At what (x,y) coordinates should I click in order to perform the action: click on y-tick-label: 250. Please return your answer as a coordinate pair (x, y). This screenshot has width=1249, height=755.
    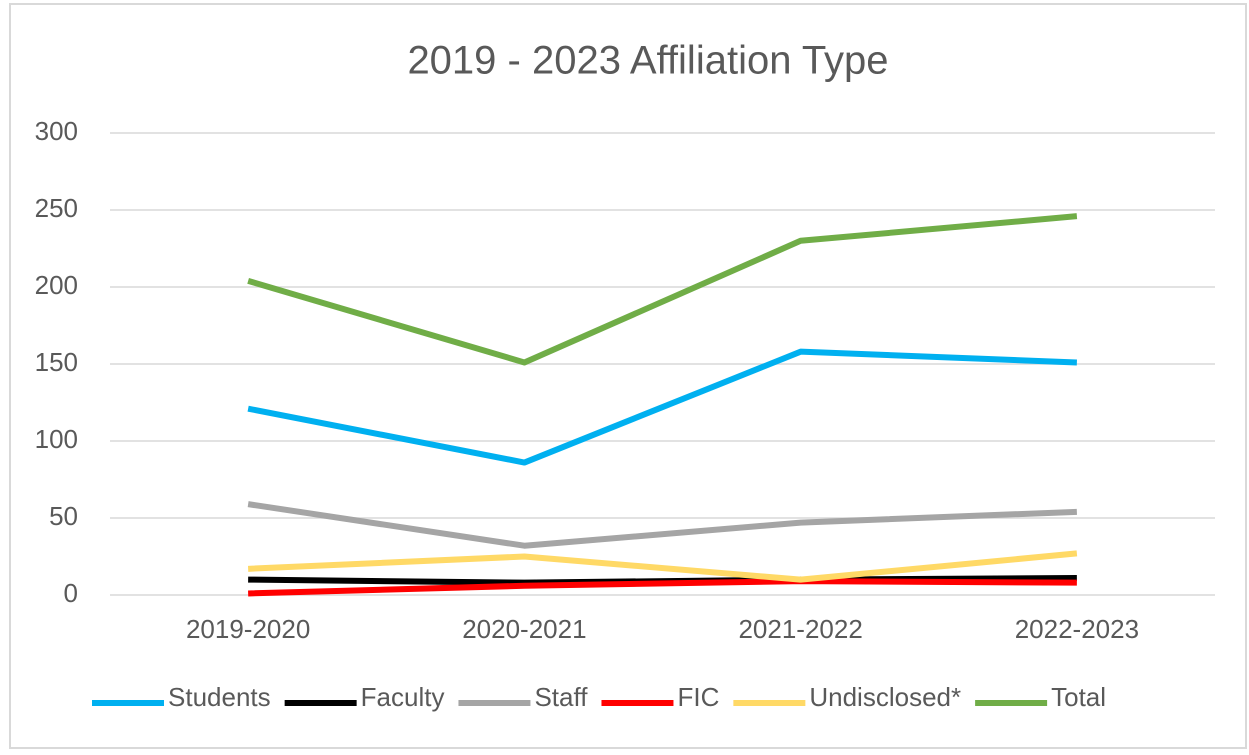
    Looking at the image, I should click on (56, 208).